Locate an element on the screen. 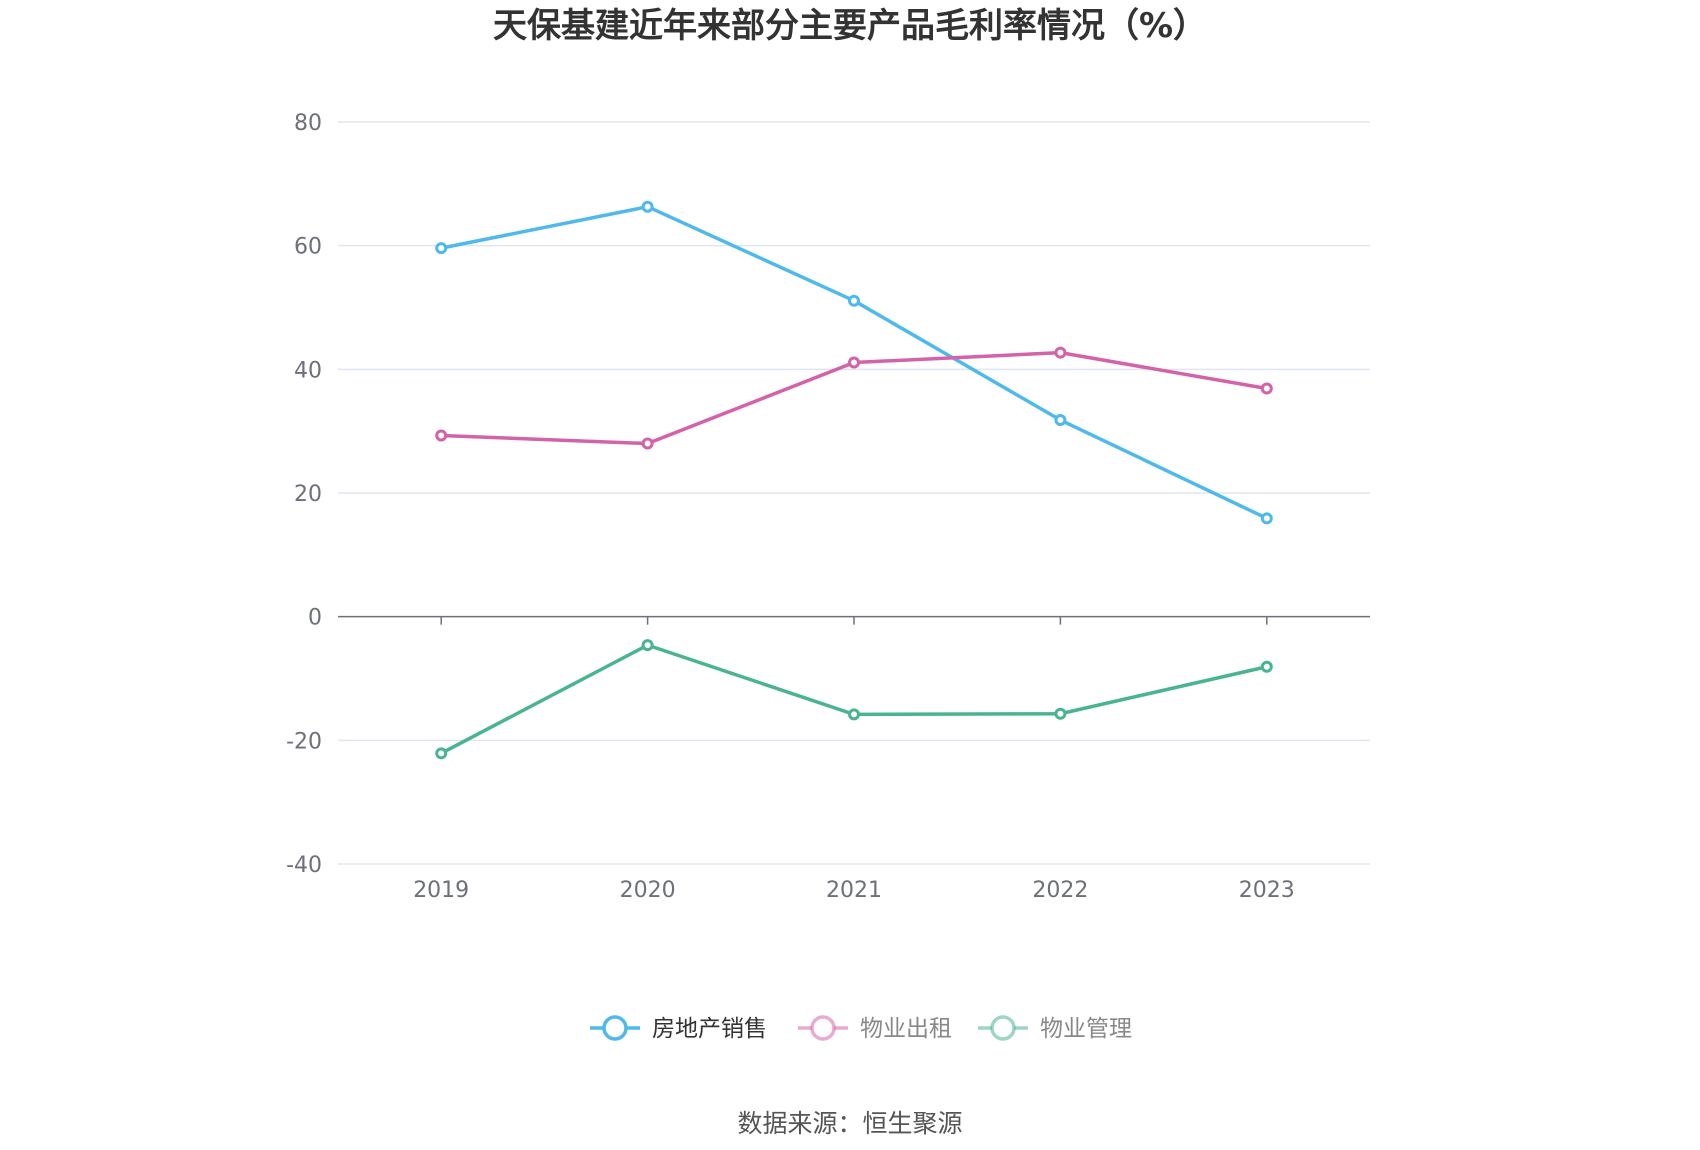 The height and width of the screenshot is (1150, 1700). y-tick-label: -20 is located at coordinates (304, 741).